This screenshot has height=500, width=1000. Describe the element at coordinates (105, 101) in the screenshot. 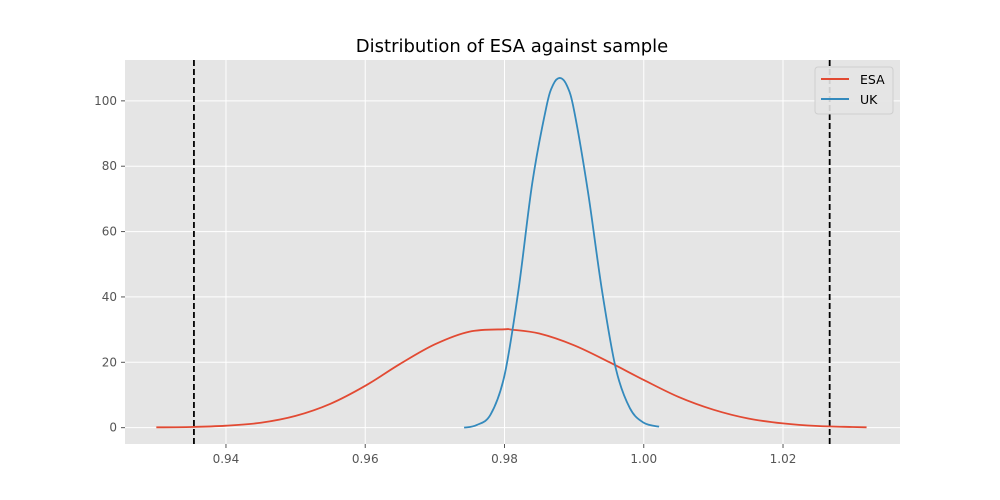

I see `y-tick-label: 100` at that location.